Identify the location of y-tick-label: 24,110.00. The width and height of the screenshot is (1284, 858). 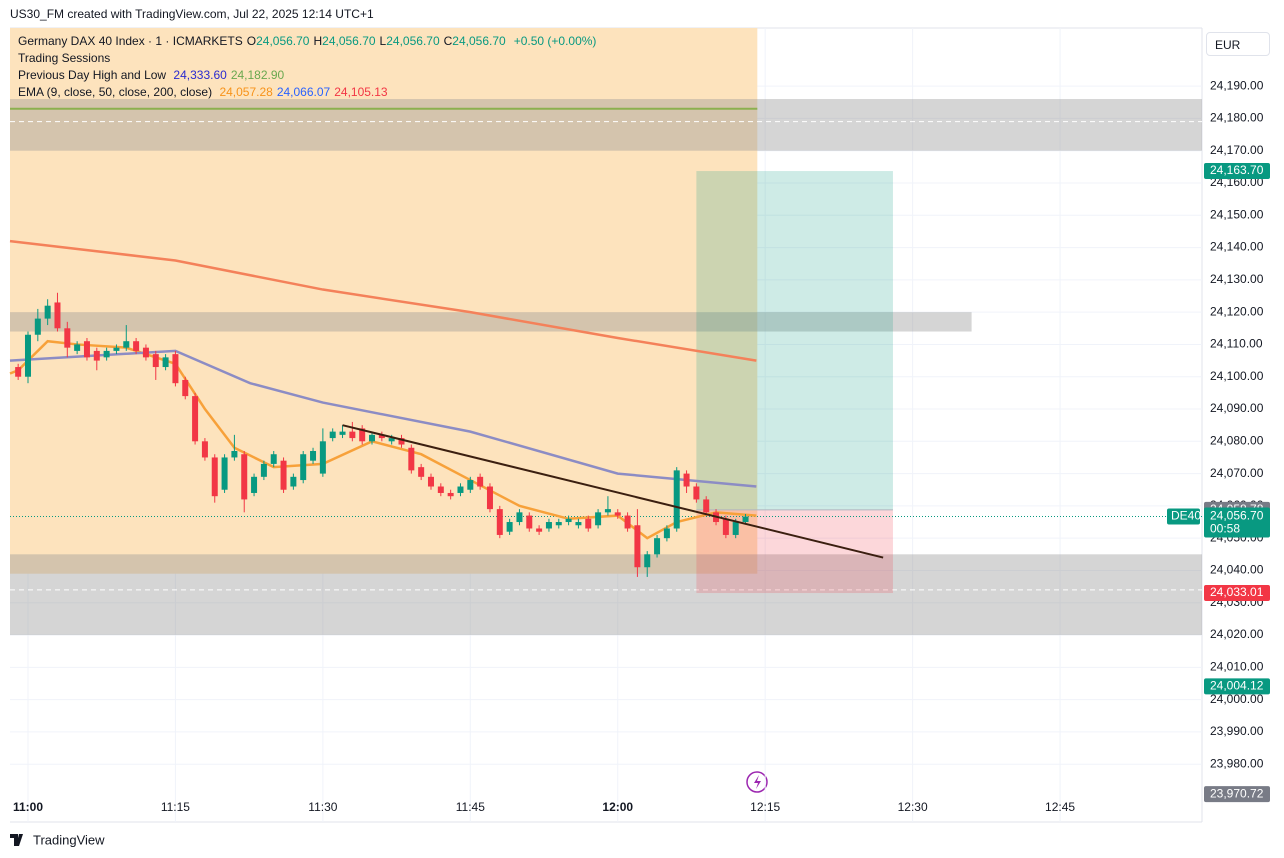
(1236, 344).